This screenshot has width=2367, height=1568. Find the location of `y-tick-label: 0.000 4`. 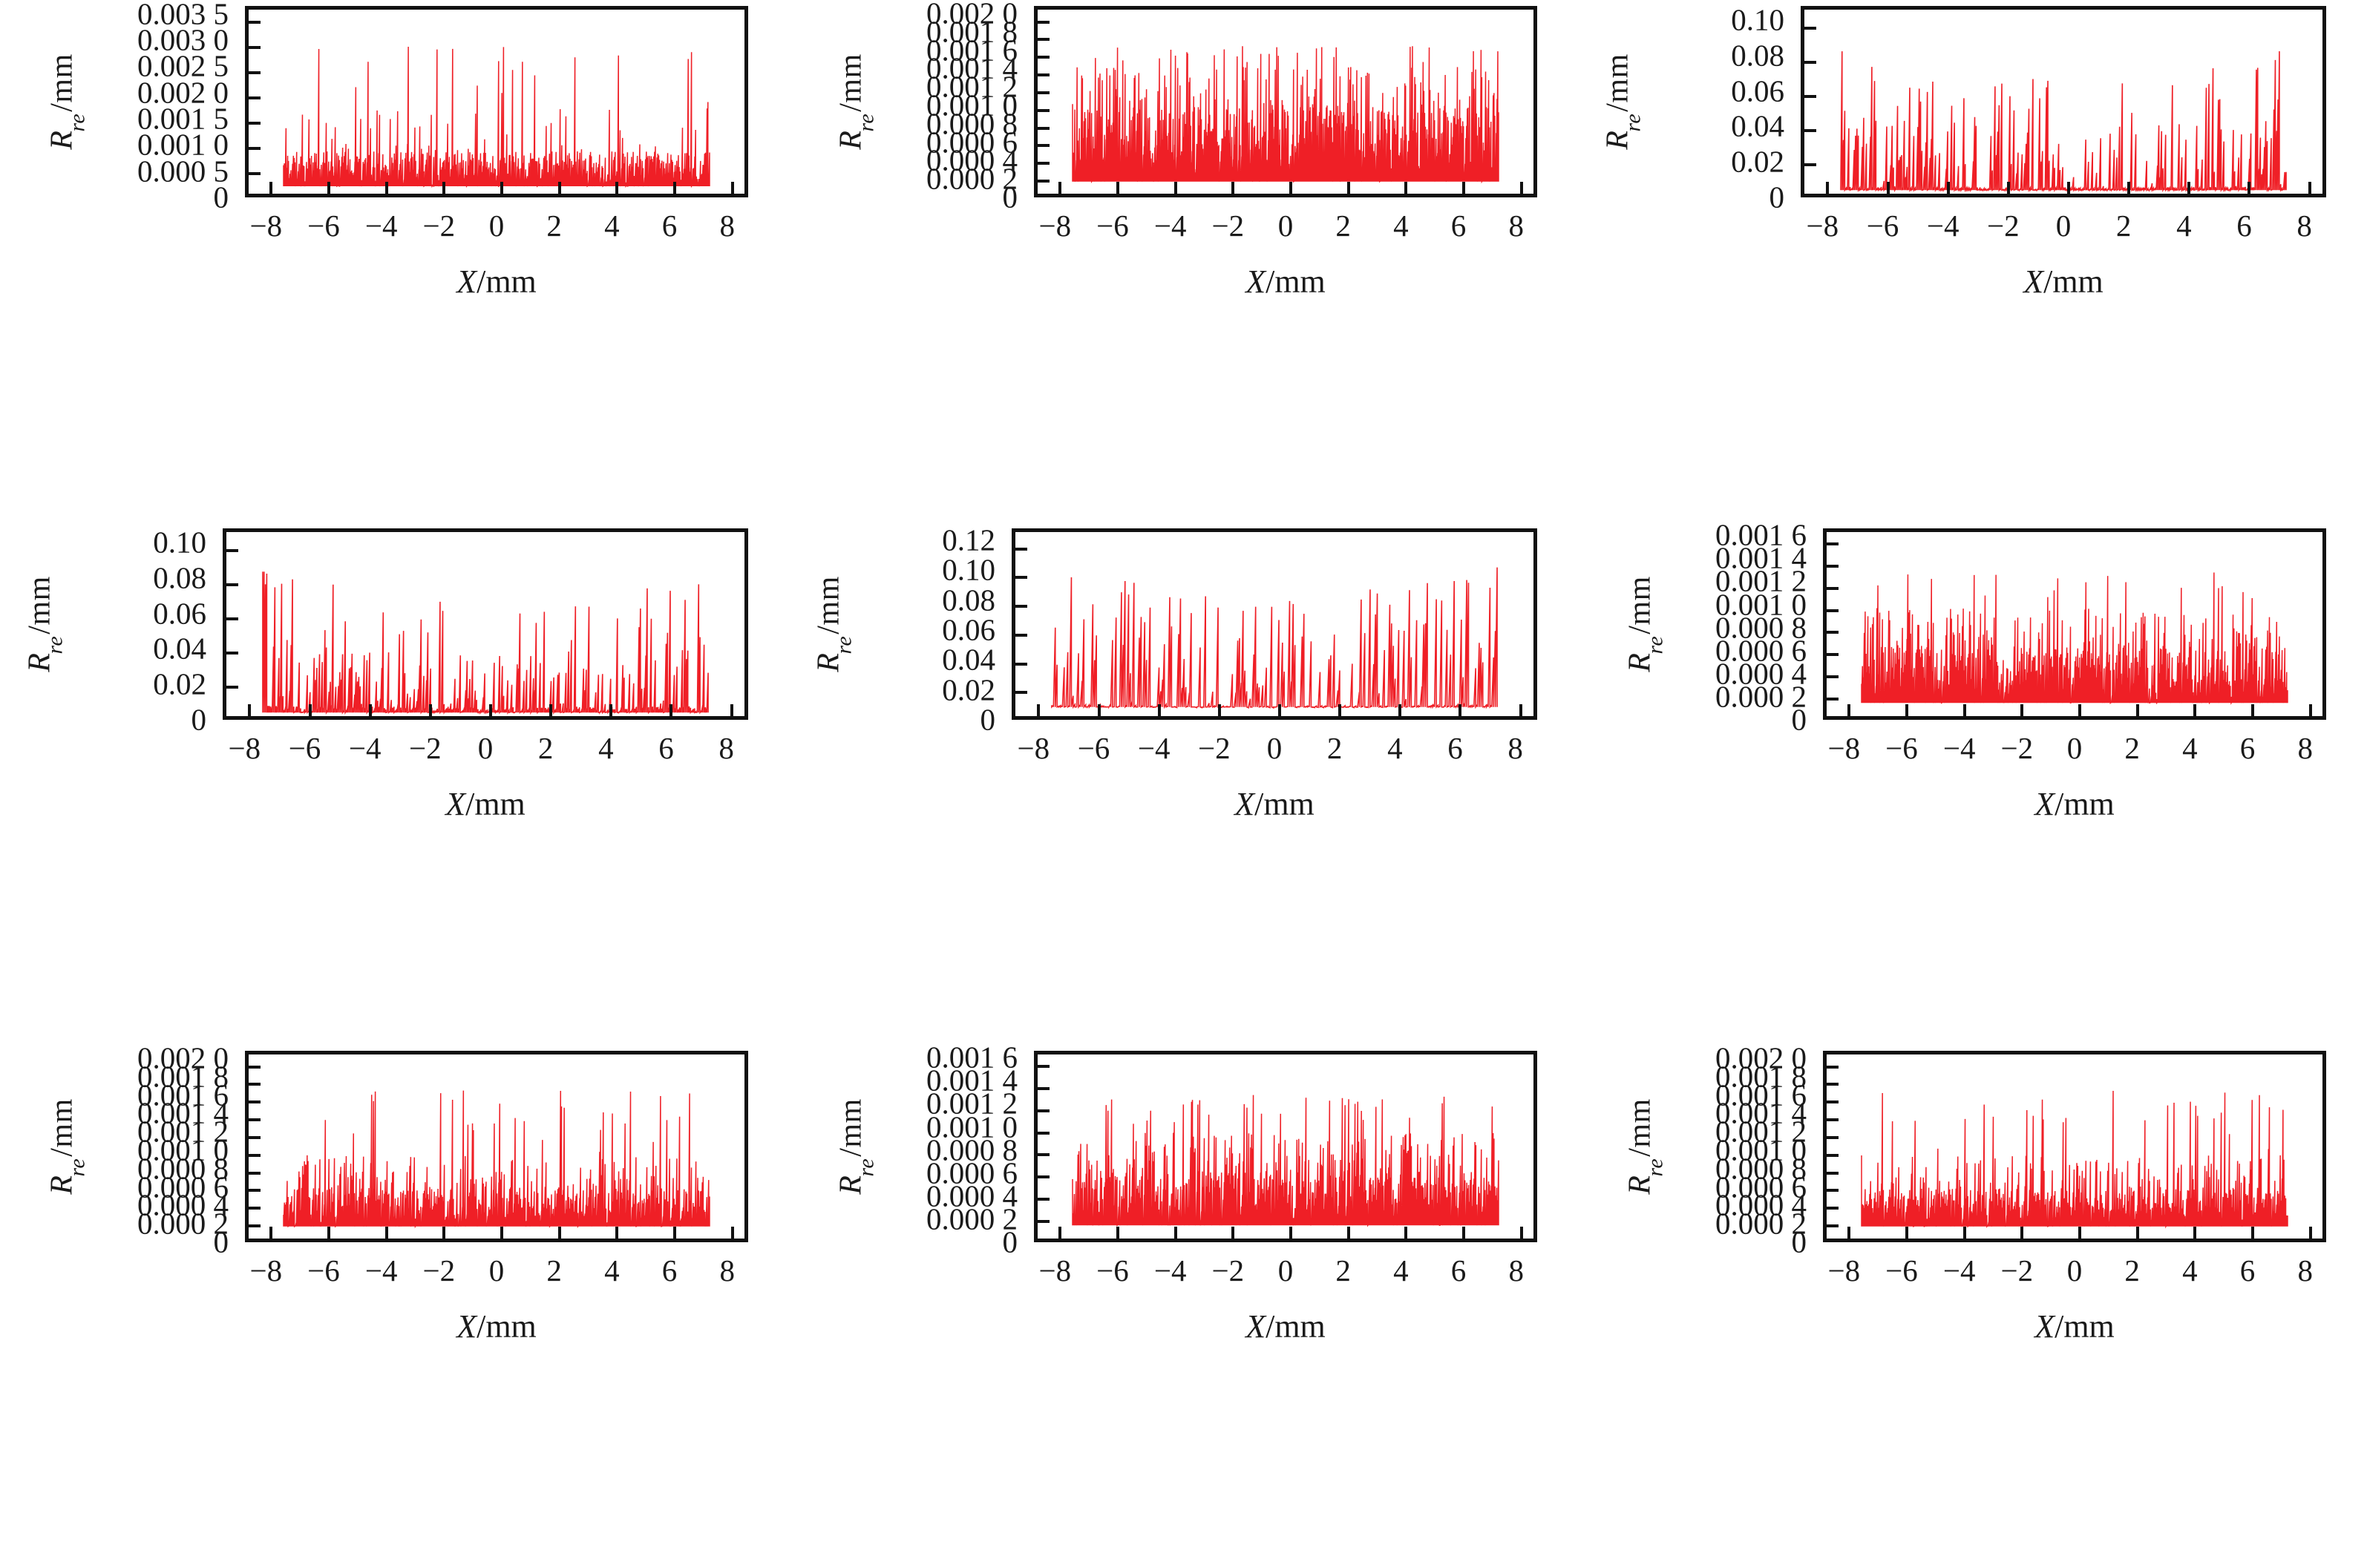

y-tick-label: 0.000 4 is located at coordinates (972, 1195).